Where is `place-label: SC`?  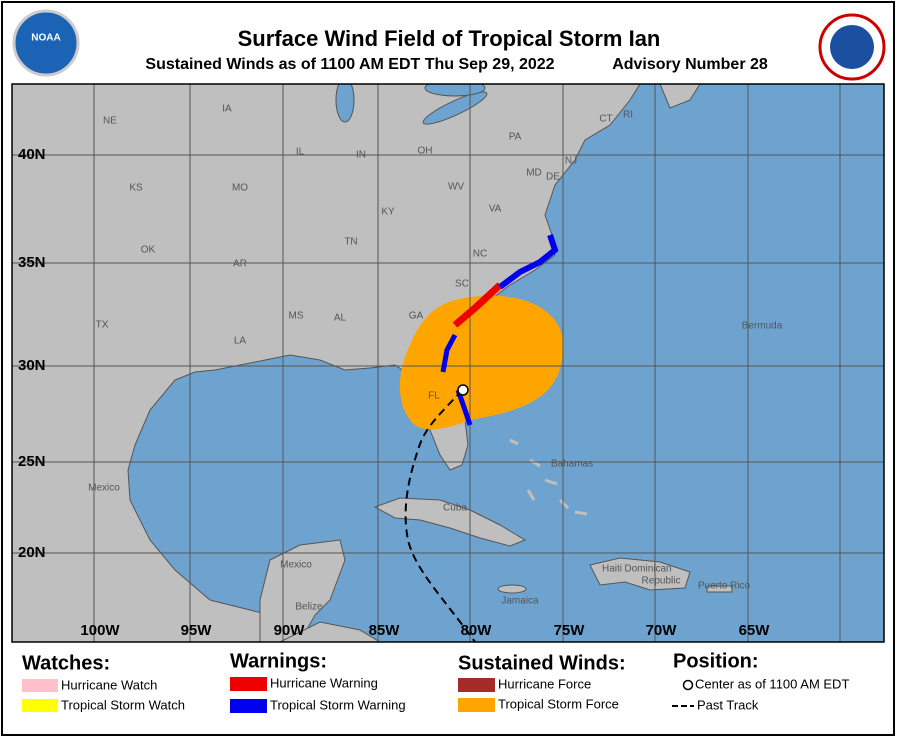 place-label: SC is located at coordinates (462, 284).